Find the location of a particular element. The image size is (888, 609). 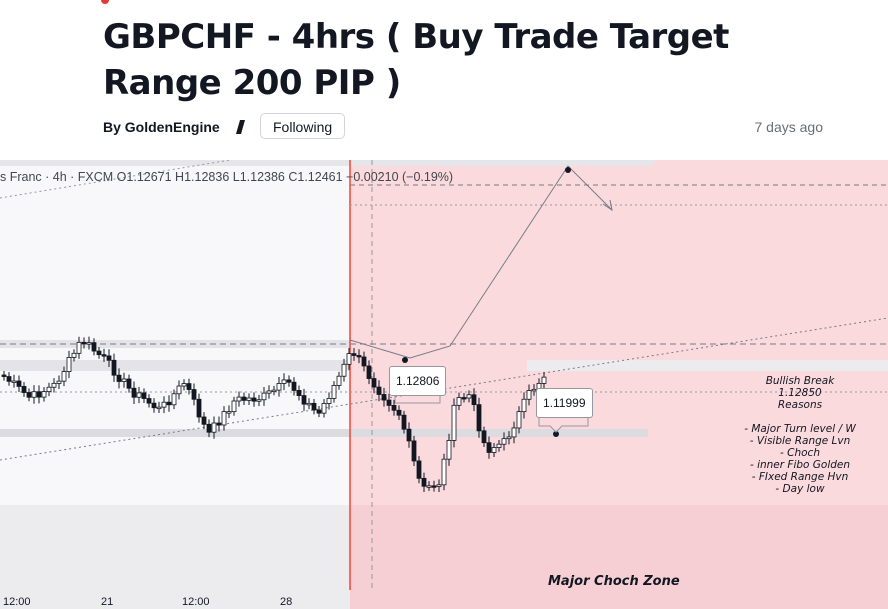

following-button: Following is located at coordinates (303, 126).